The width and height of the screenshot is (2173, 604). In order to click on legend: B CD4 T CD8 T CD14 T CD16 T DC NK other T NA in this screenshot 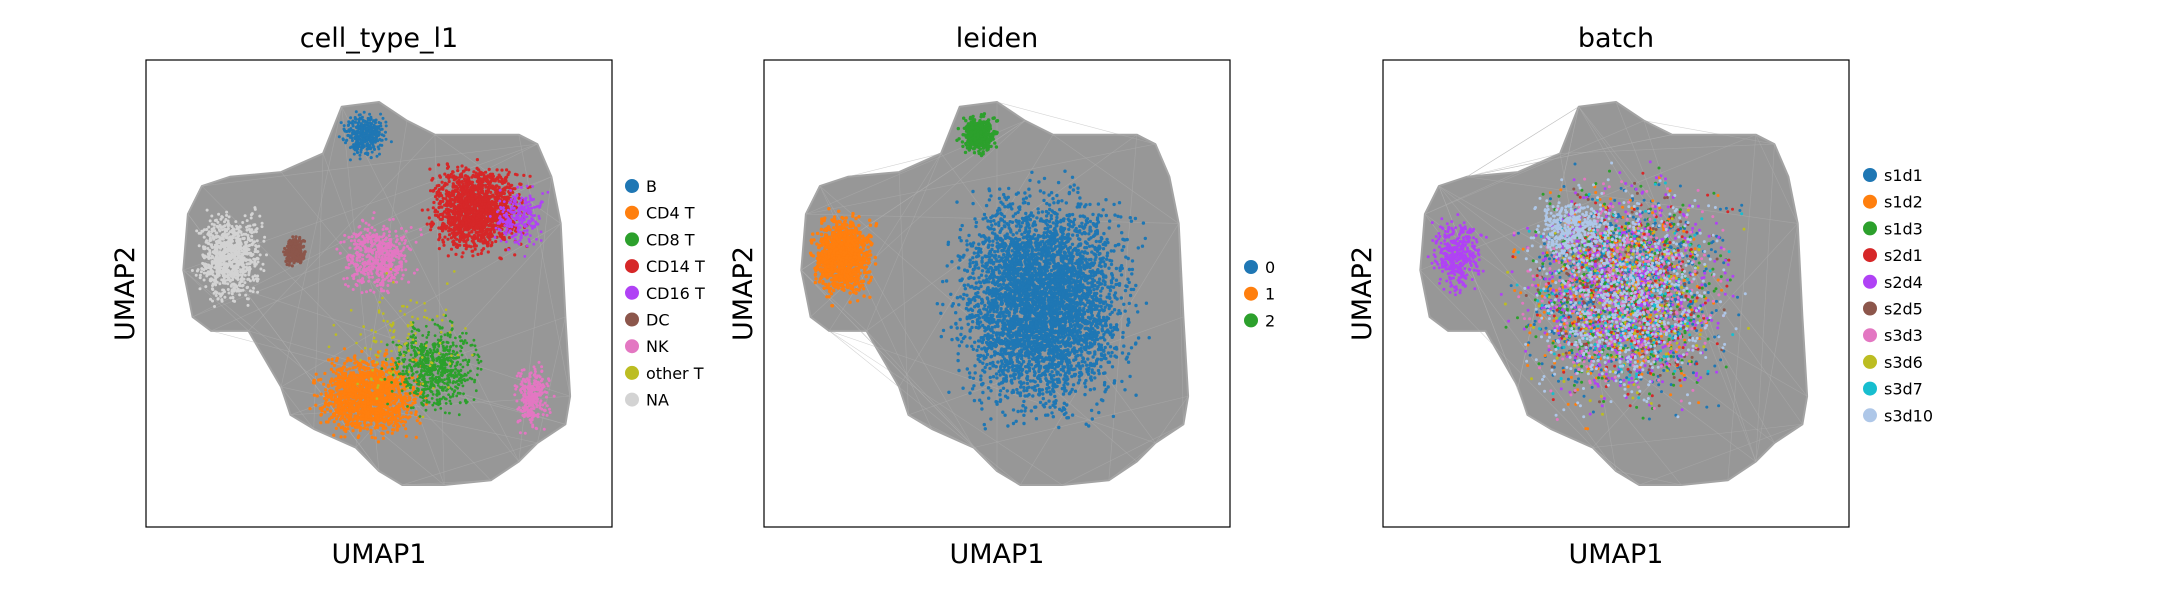, I will do `click(665, 293)`.